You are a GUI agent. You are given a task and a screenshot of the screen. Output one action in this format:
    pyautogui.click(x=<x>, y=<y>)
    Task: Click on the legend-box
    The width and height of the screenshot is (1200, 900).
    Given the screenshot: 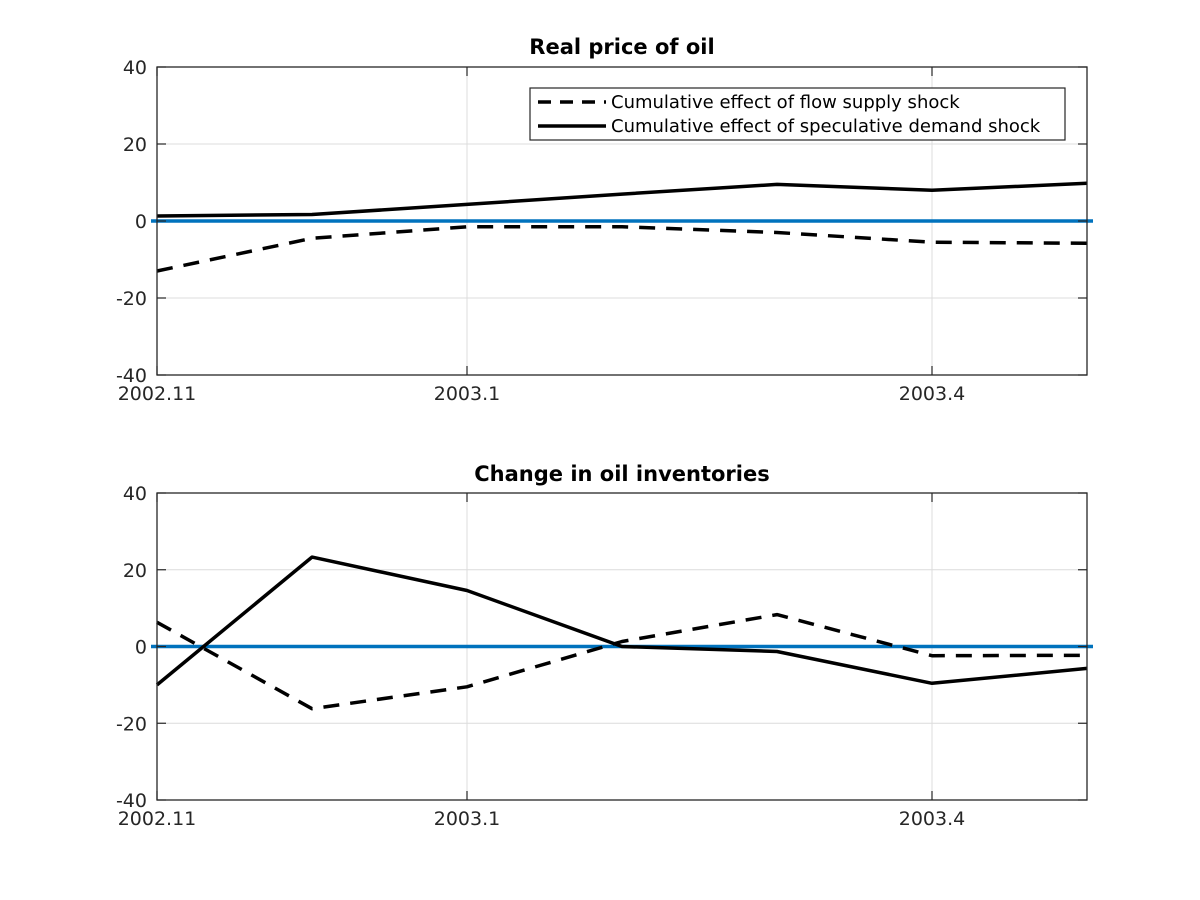 What is the action you would take?
    pyautogui.click(x=797, y=114)
    